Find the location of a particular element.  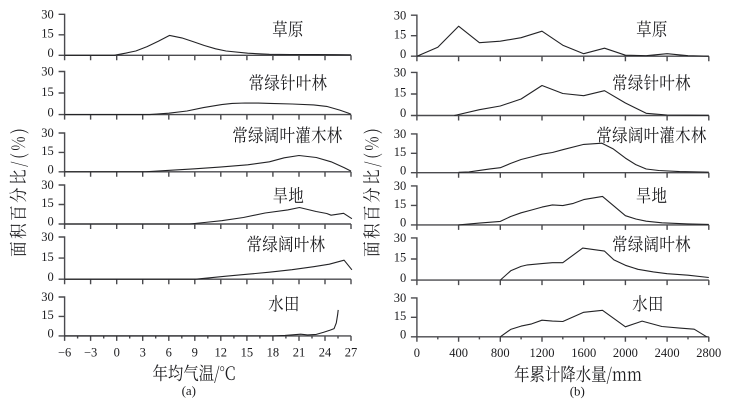

svg-text: −6 is located at coordinates (64, 352).